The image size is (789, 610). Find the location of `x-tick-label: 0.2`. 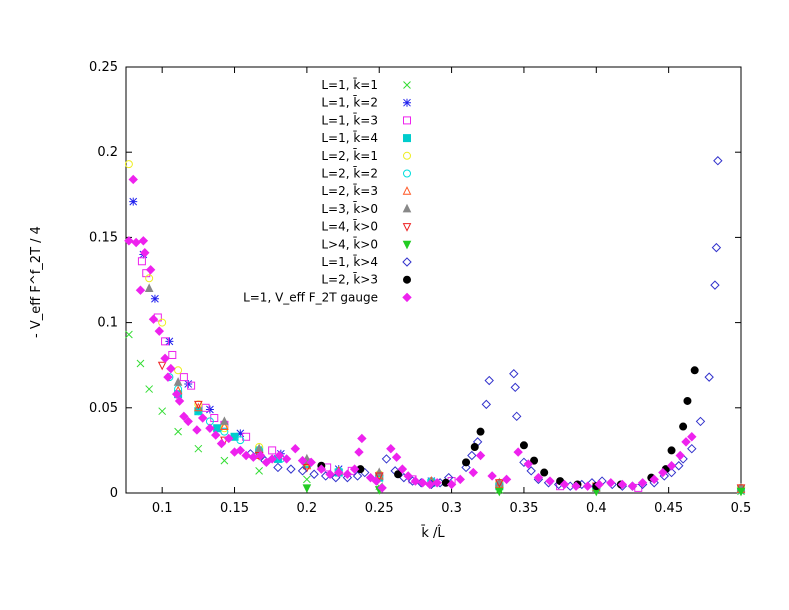

x-tick-label: 0.2 is located at coordinates (307, 508).